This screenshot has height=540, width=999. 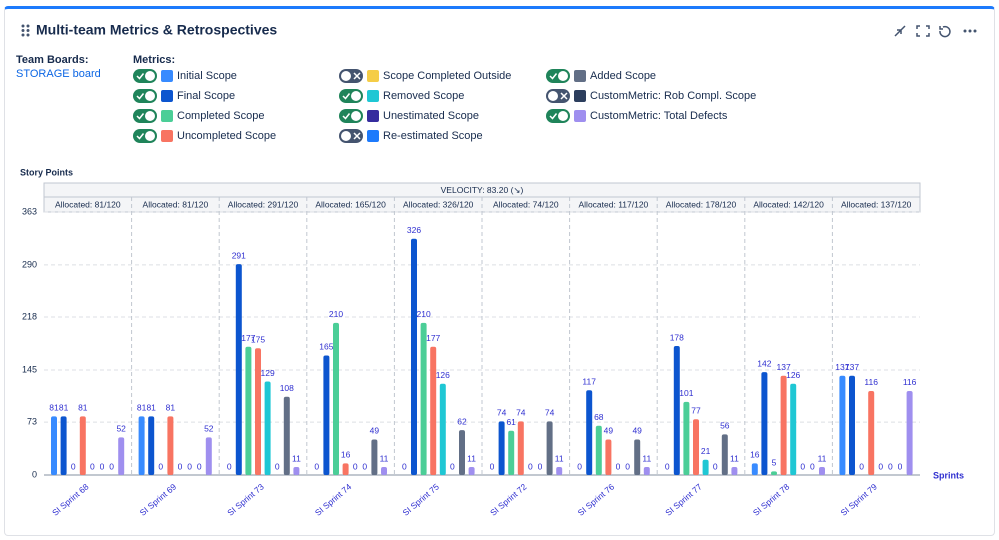 What do you see at coordinates (357, 76) in the screenshot?
I see `toggle-x` at bounding box center [357, 76].